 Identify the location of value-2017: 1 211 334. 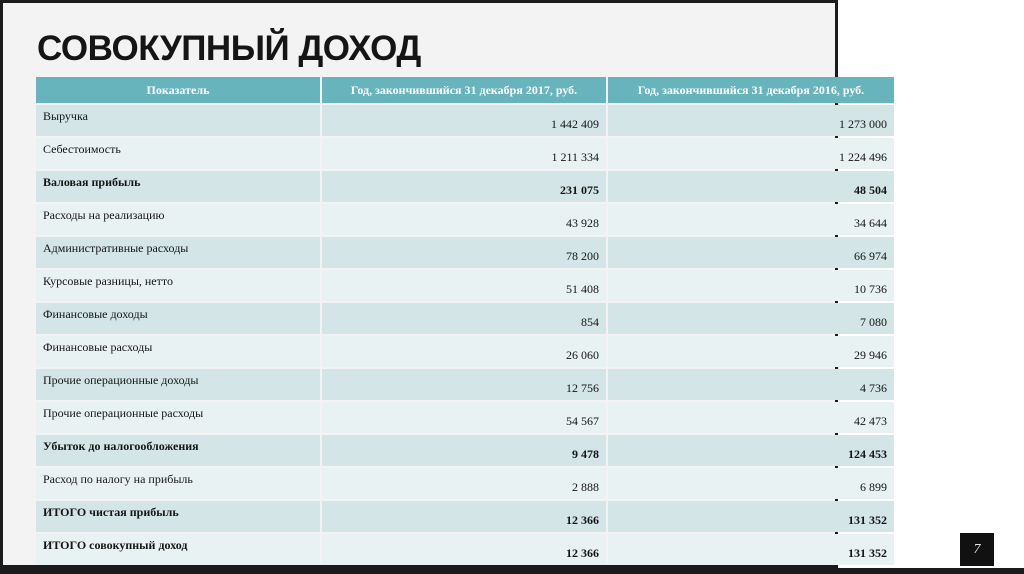
(464, 153).